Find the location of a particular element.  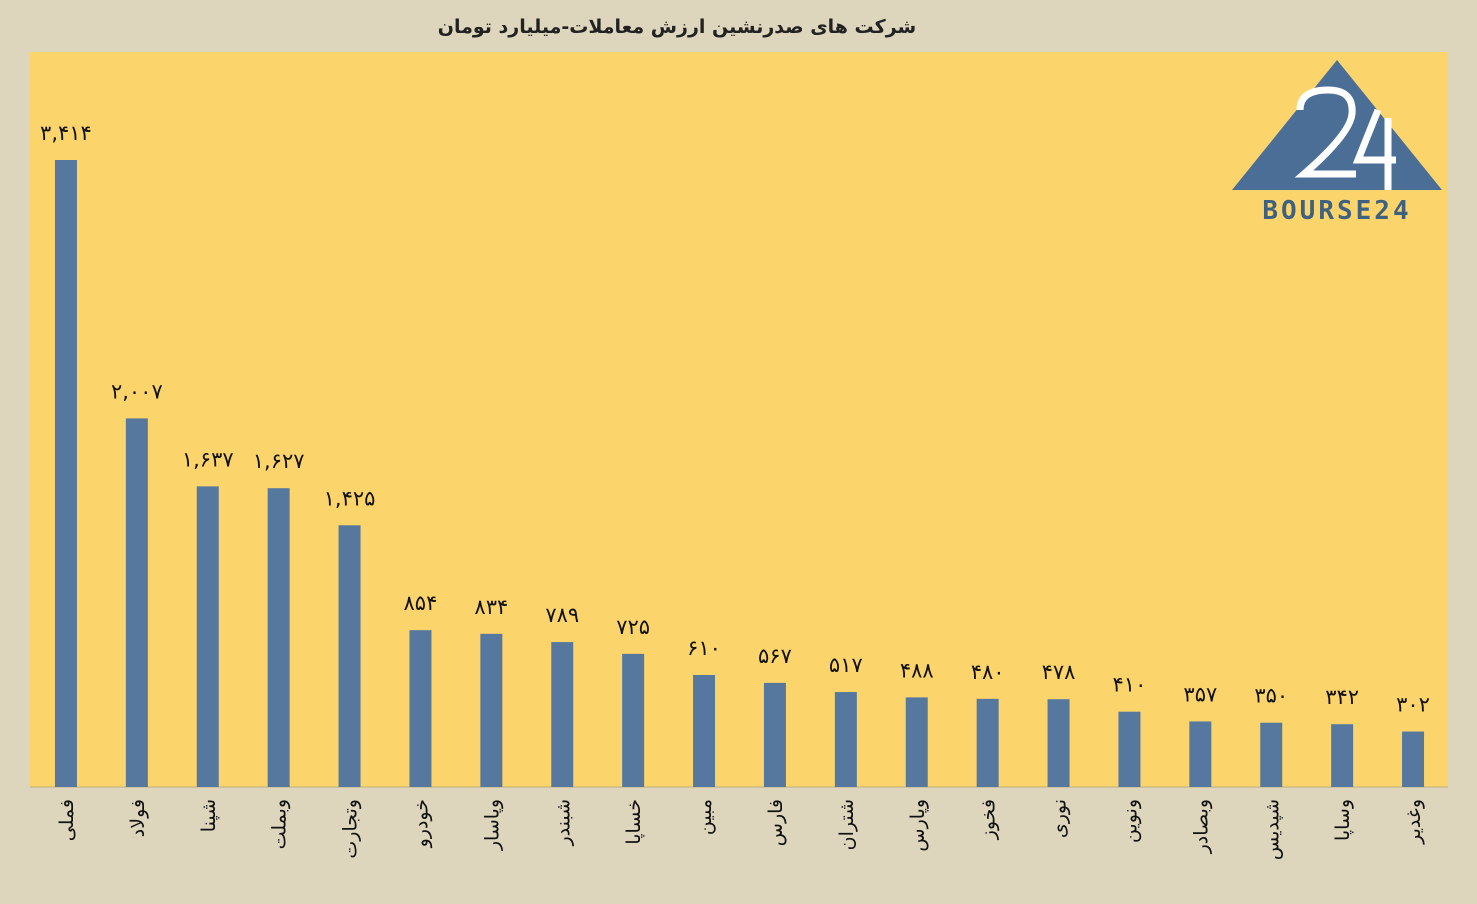

value-label-17: ۳۵۷ is located at coordinates (1200, 694).